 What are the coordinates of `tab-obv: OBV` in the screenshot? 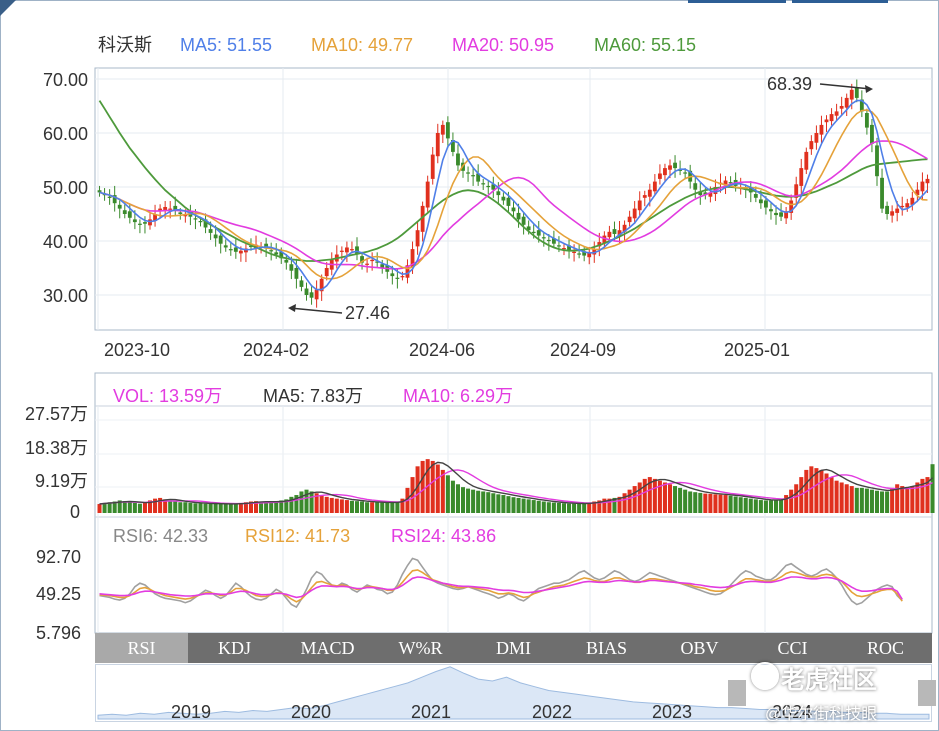 It's located at (699, 648).